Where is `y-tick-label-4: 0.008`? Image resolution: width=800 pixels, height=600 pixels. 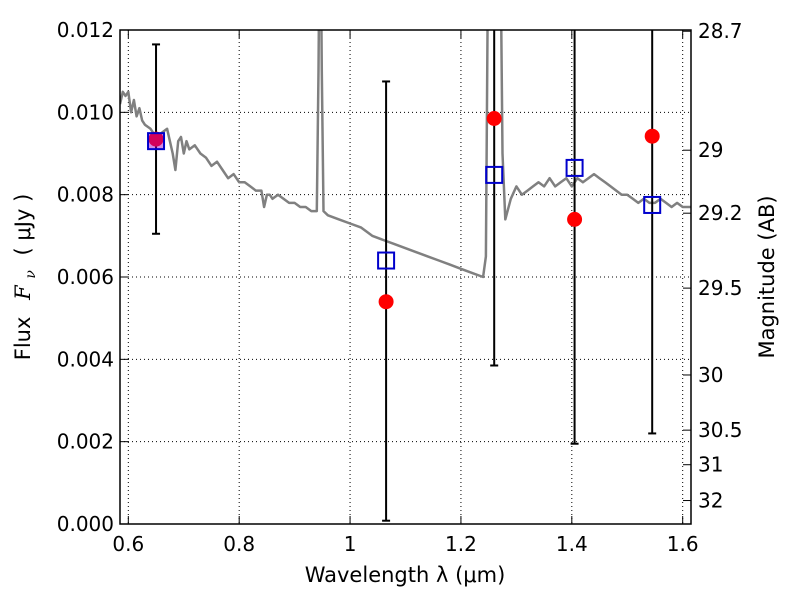 y-tick-label-4: 0.008 is located at coordinates (85, 195).